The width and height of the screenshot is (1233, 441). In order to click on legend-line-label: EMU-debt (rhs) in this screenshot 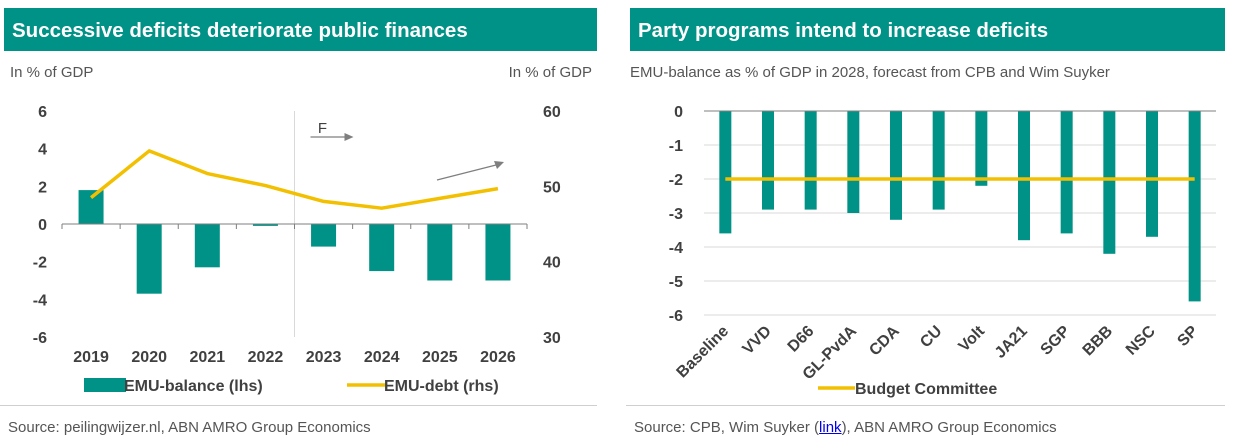, I will do `click(441, 386)`.